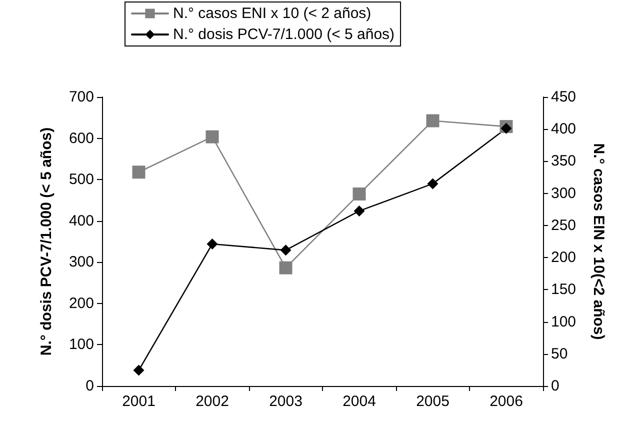 This screenshot has height=425, width=640. Describe the element at coordinates (284, 34) in the screenshot. I see `legend-label: N.° dosis PCV-7/1.000 (< 5 años)` at that location.